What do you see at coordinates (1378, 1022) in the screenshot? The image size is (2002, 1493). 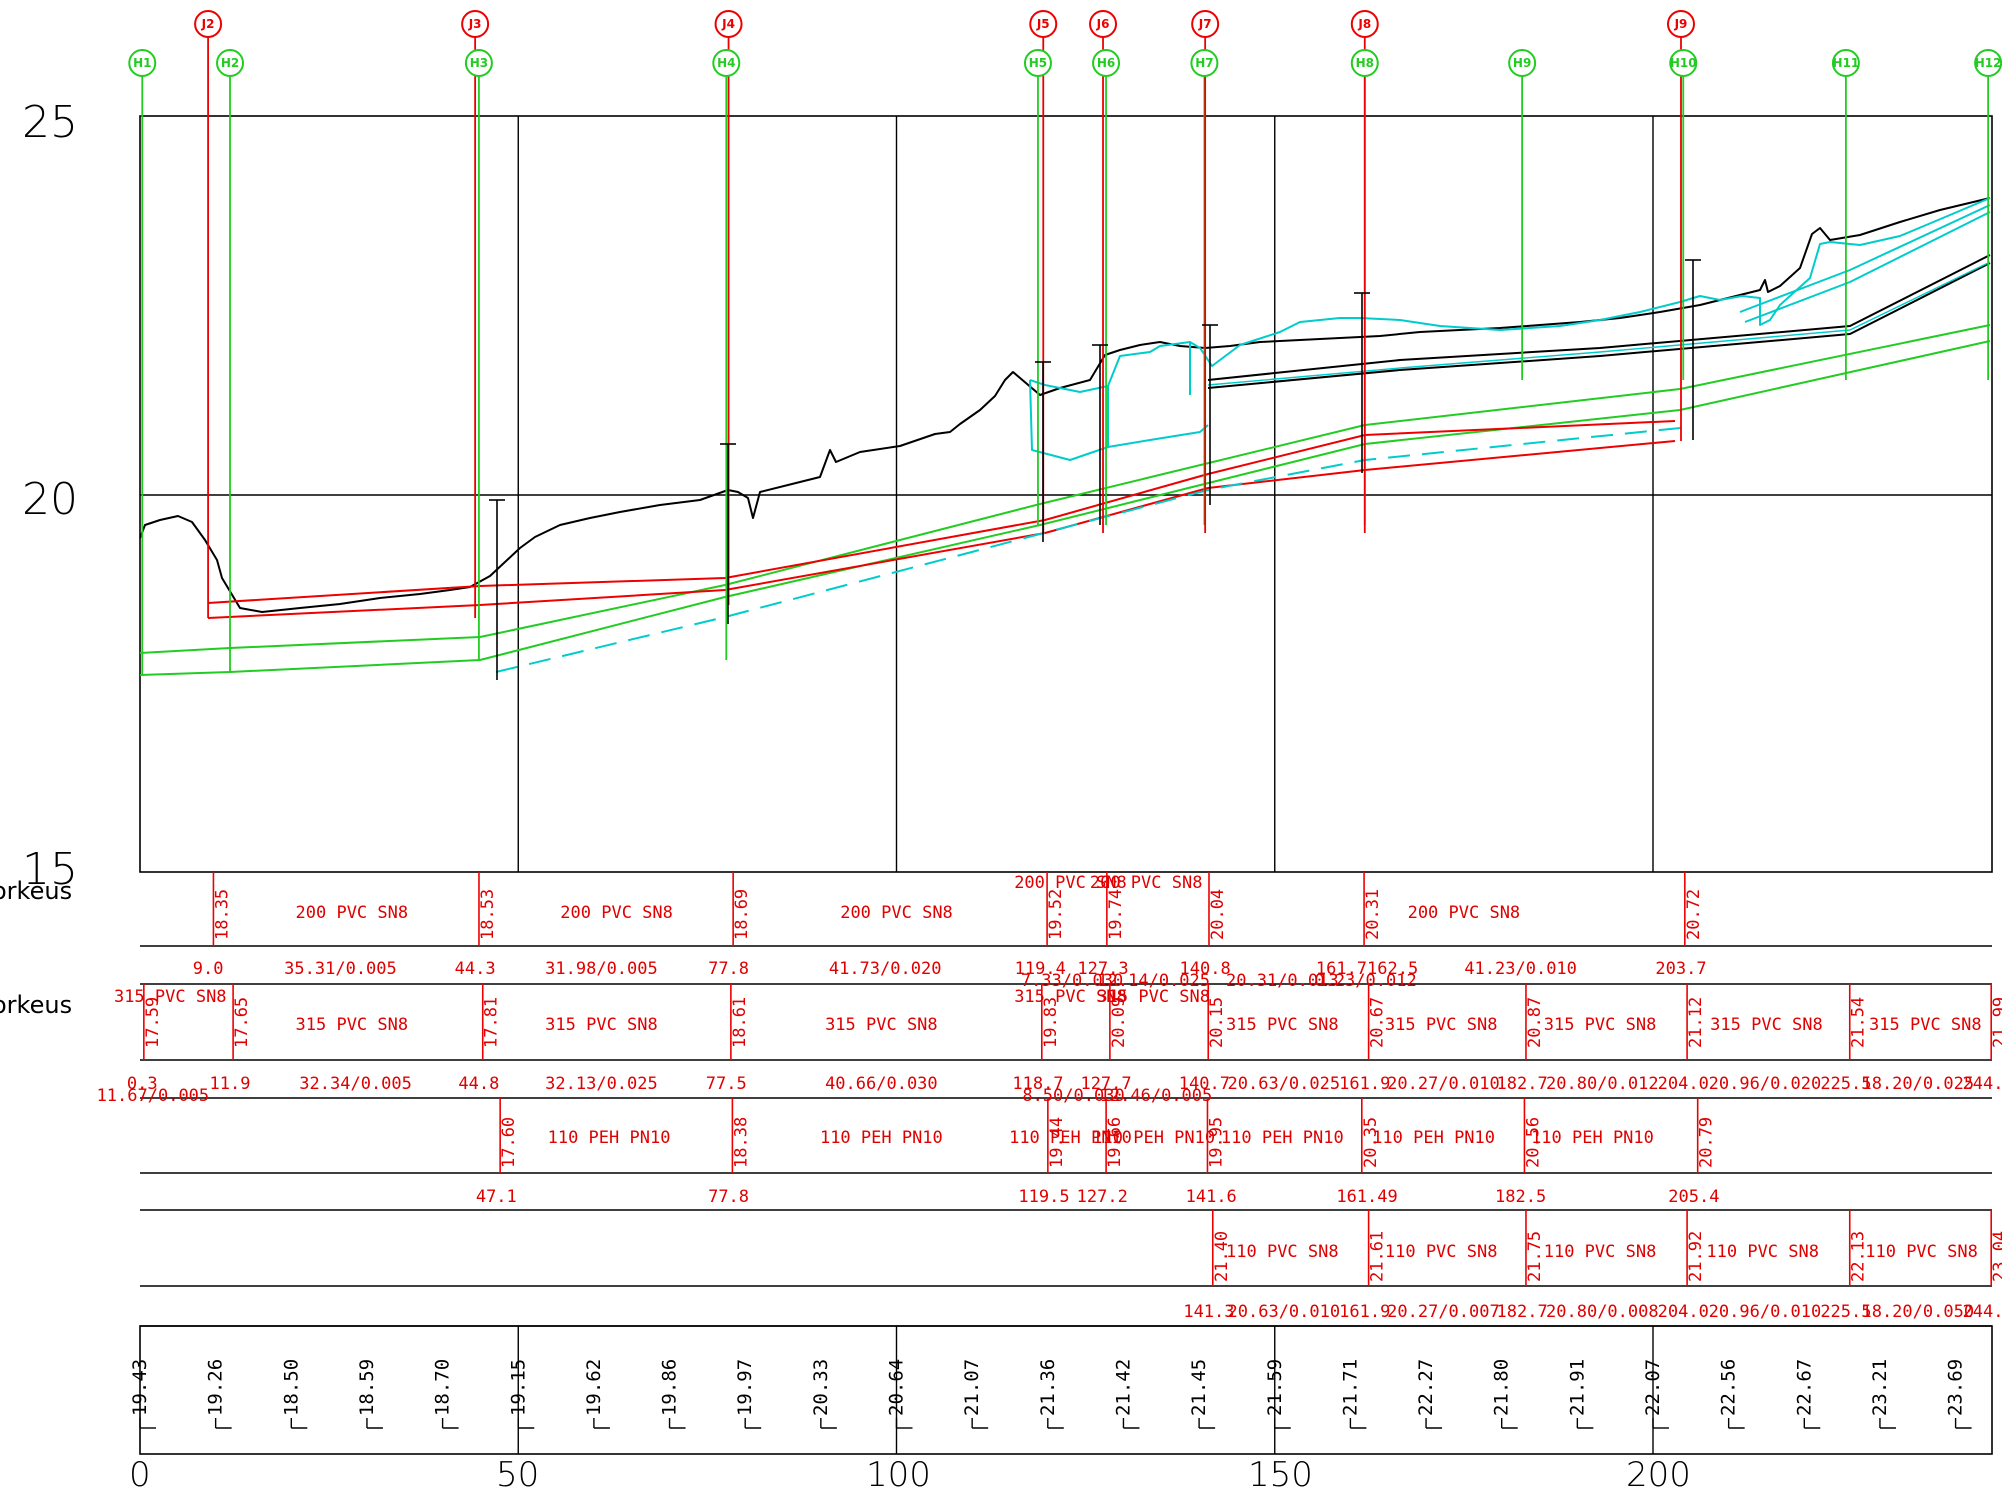 I see `band2-invert-label: 20.67` at bounding box center [1378, 1022].